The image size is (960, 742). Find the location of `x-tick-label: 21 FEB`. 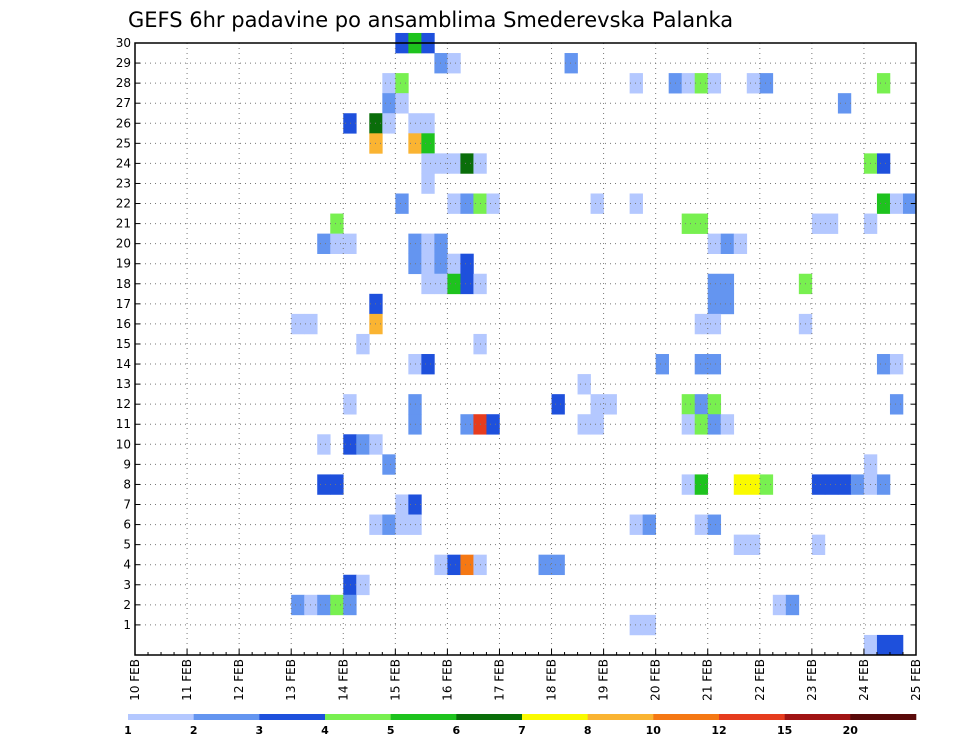

x-tick-label: 21 FEB is located at coordinates (708, 680).